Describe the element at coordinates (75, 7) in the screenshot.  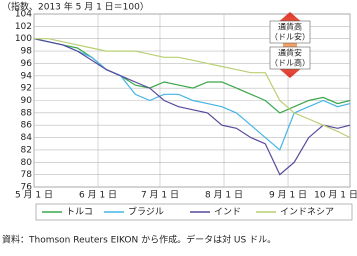
I see `chart-title: （指数、2013 年 5 月 1 日＝100）` at that location.